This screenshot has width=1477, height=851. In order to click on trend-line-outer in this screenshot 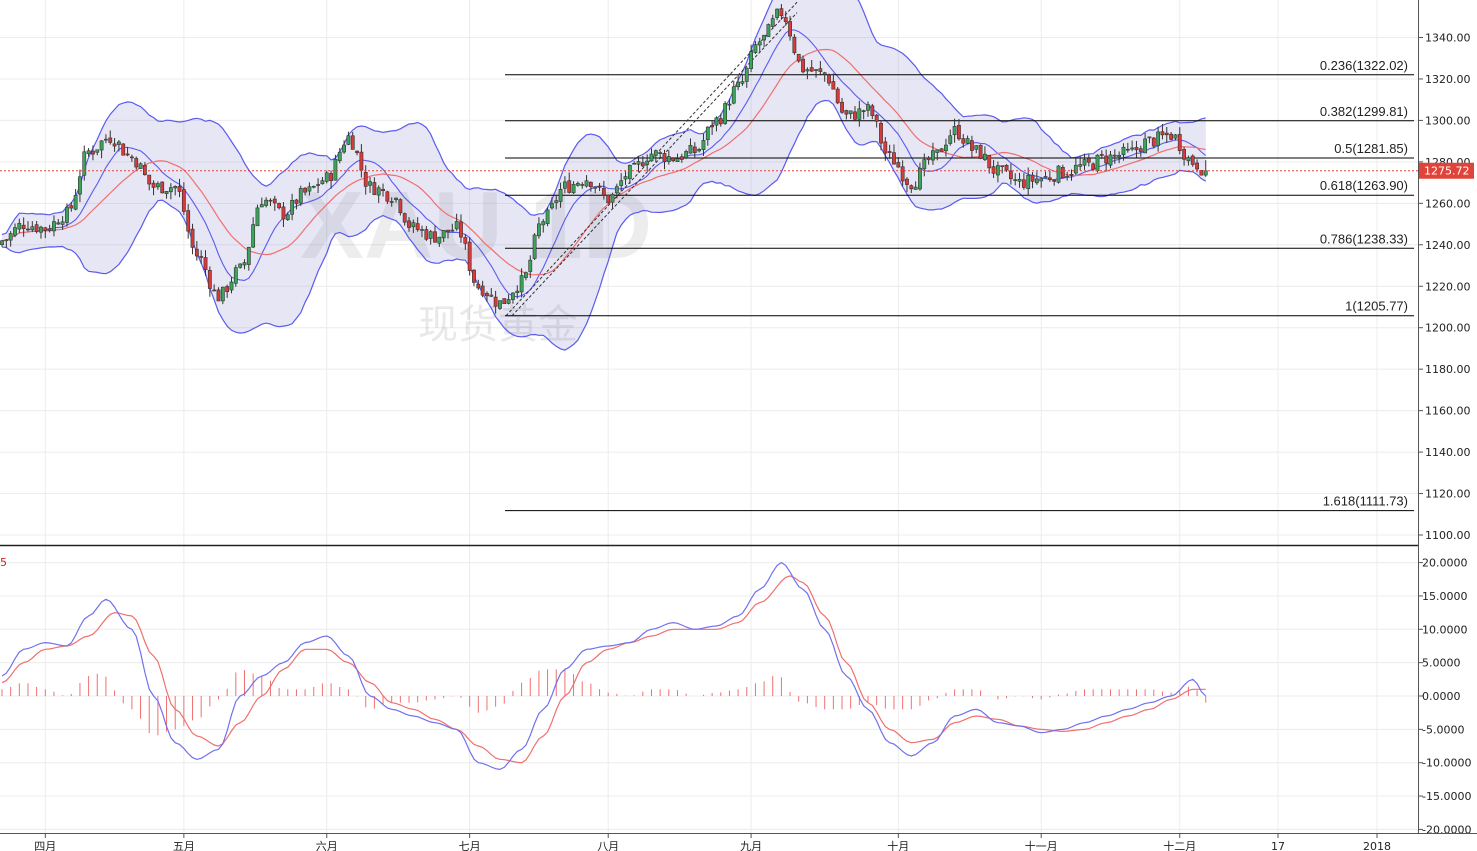, I will do `click(651, 159)`.